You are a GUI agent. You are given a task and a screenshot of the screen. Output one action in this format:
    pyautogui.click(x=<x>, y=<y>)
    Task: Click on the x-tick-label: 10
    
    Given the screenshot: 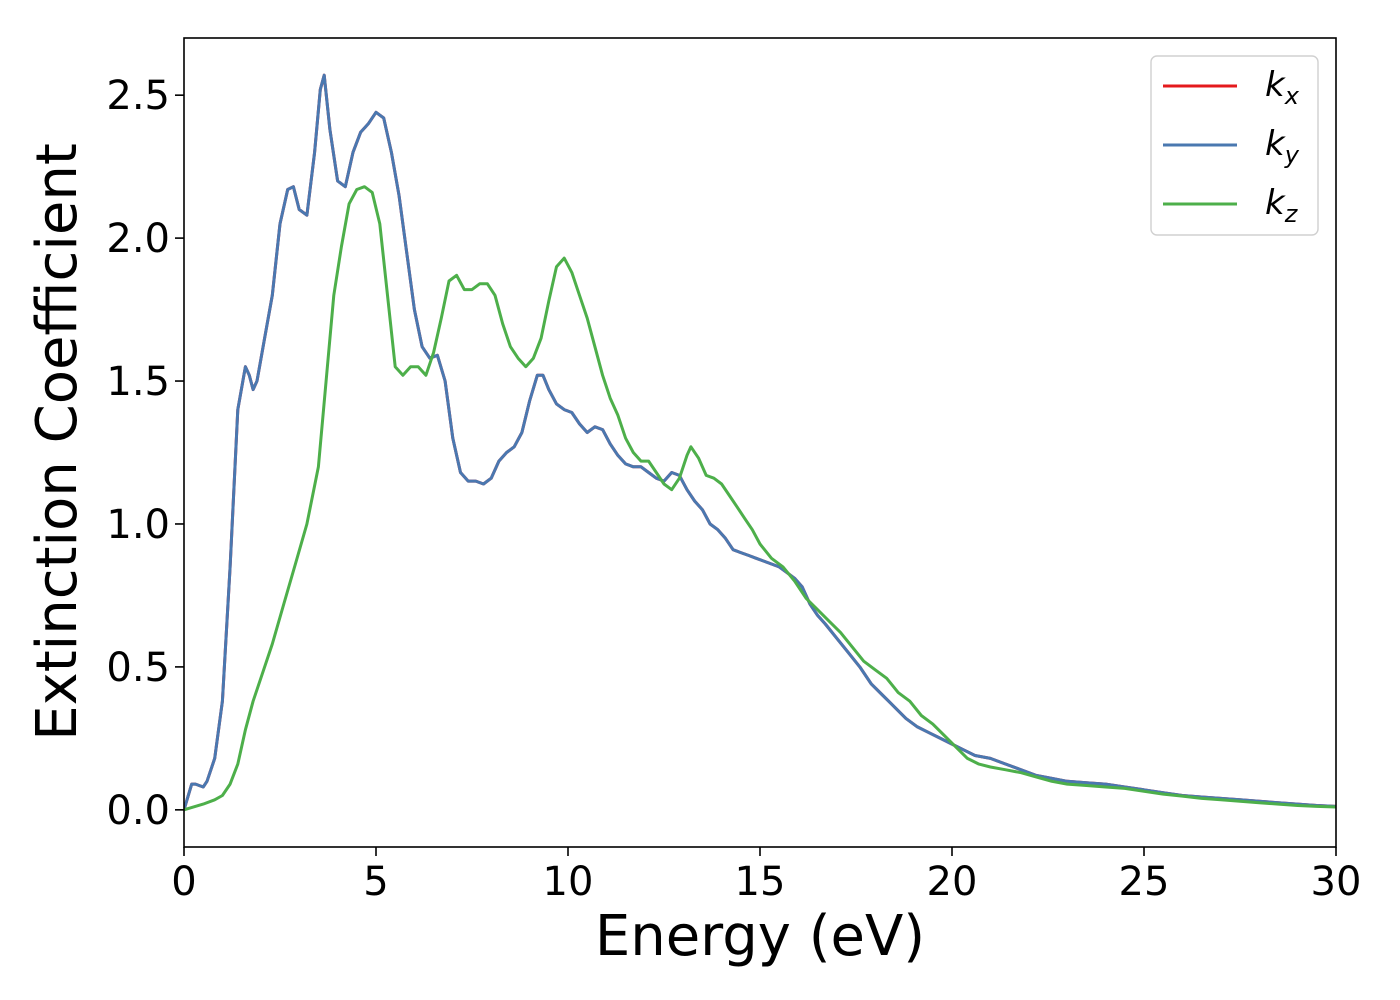 What is the action you would take?
    pyautogui.click(x=568, y=882)
    